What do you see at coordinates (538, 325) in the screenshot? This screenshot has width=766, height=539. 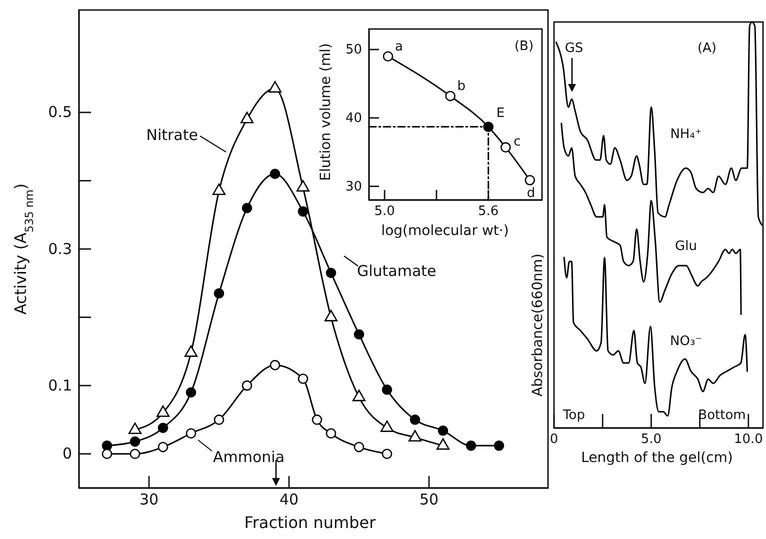 I see `y-axis-title: Absorbance(660nm)` at bounding box center [538, 325].